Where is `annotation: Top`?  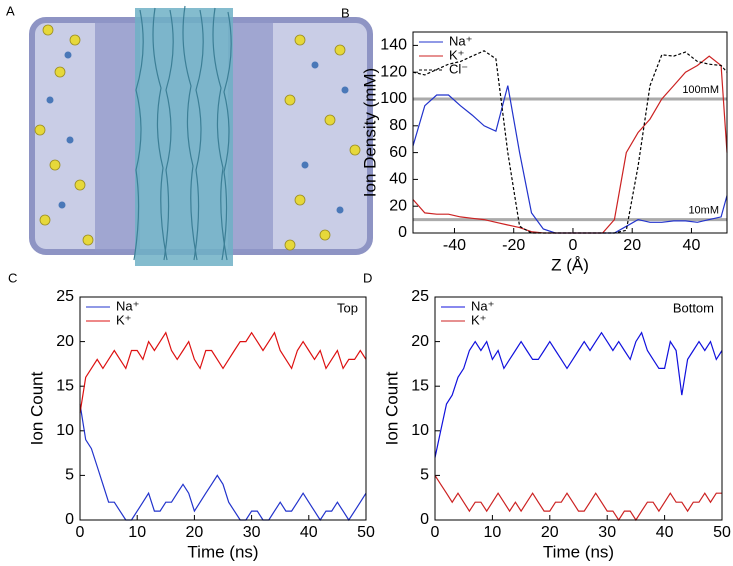
annotation: Top is located at coordinates (347, 307).